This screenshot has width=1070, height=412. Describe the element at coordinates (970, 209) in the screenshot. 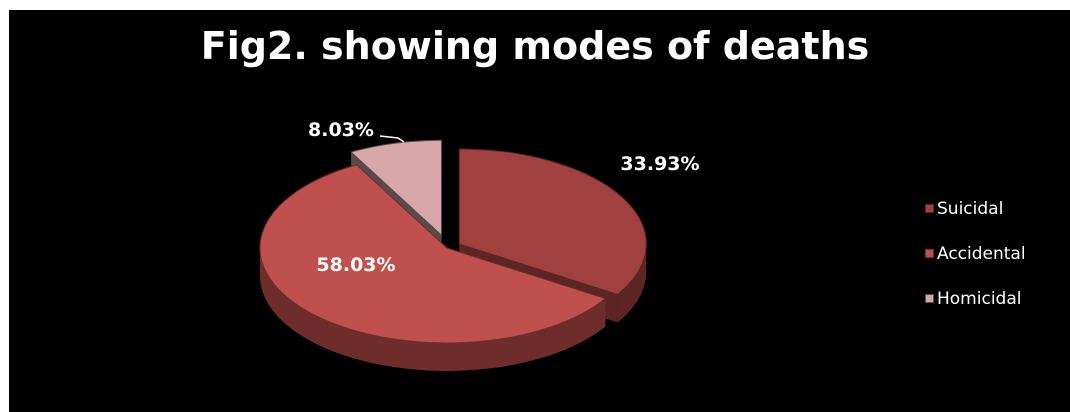

I see `legend-label: Suicidal` at that location.